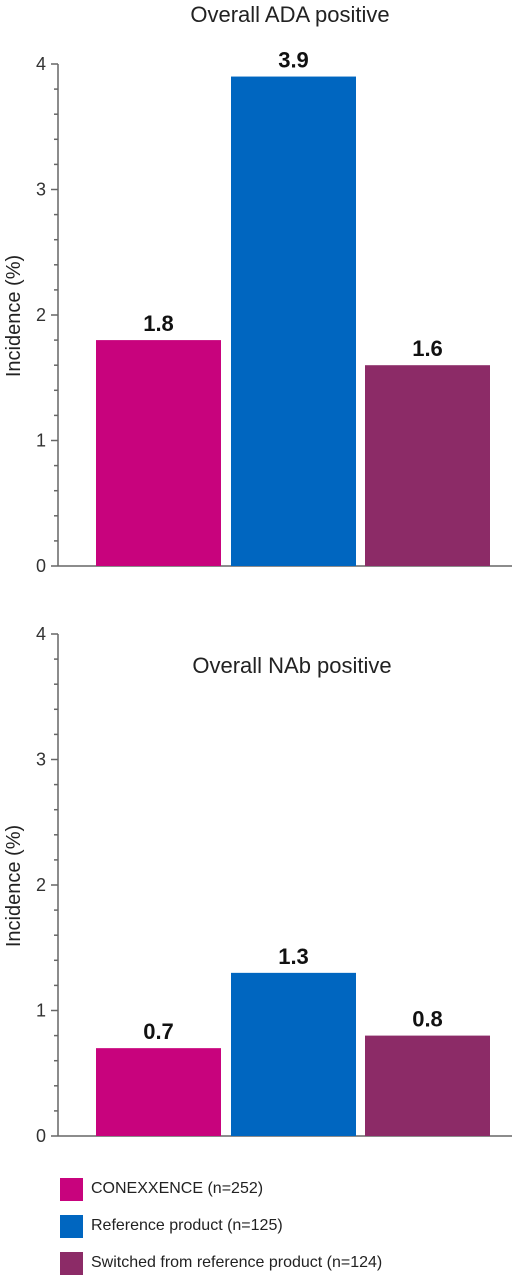 The height and width of the screenshot is (1285, 526). What do you see at coordinates (41, 64) in the screenshot?
I see `ada-y-tick-label: 4` at bounding box center [41, 64].